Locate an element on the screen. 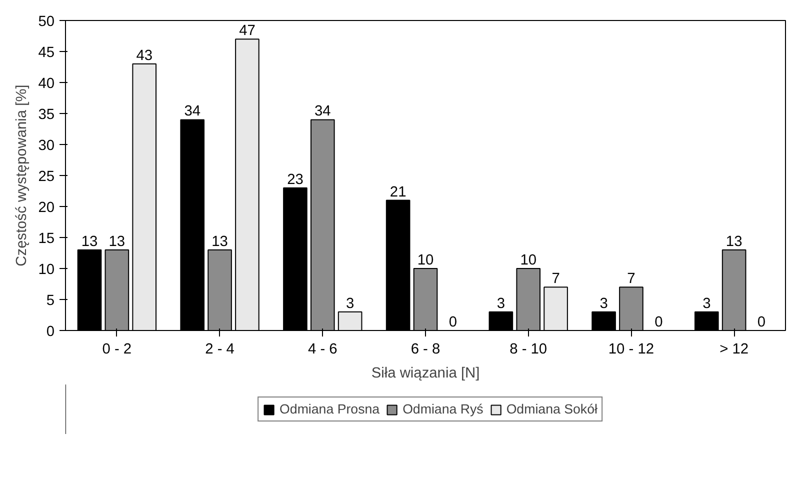 The height and width of the screenshot is (490, 810). y-tick-label: 50 is located at coordinates (46, 22).